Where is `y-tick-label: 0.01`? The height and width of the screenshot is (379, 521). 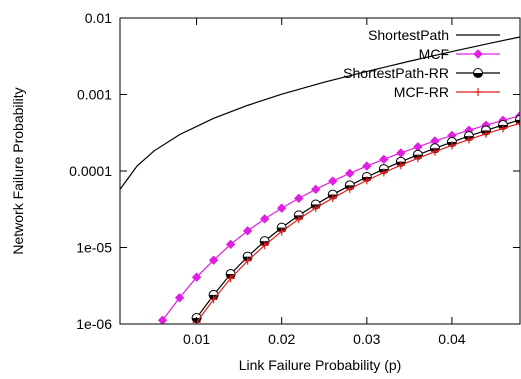
y-tick-label: 0.01 is located at coordinates (98, 18).